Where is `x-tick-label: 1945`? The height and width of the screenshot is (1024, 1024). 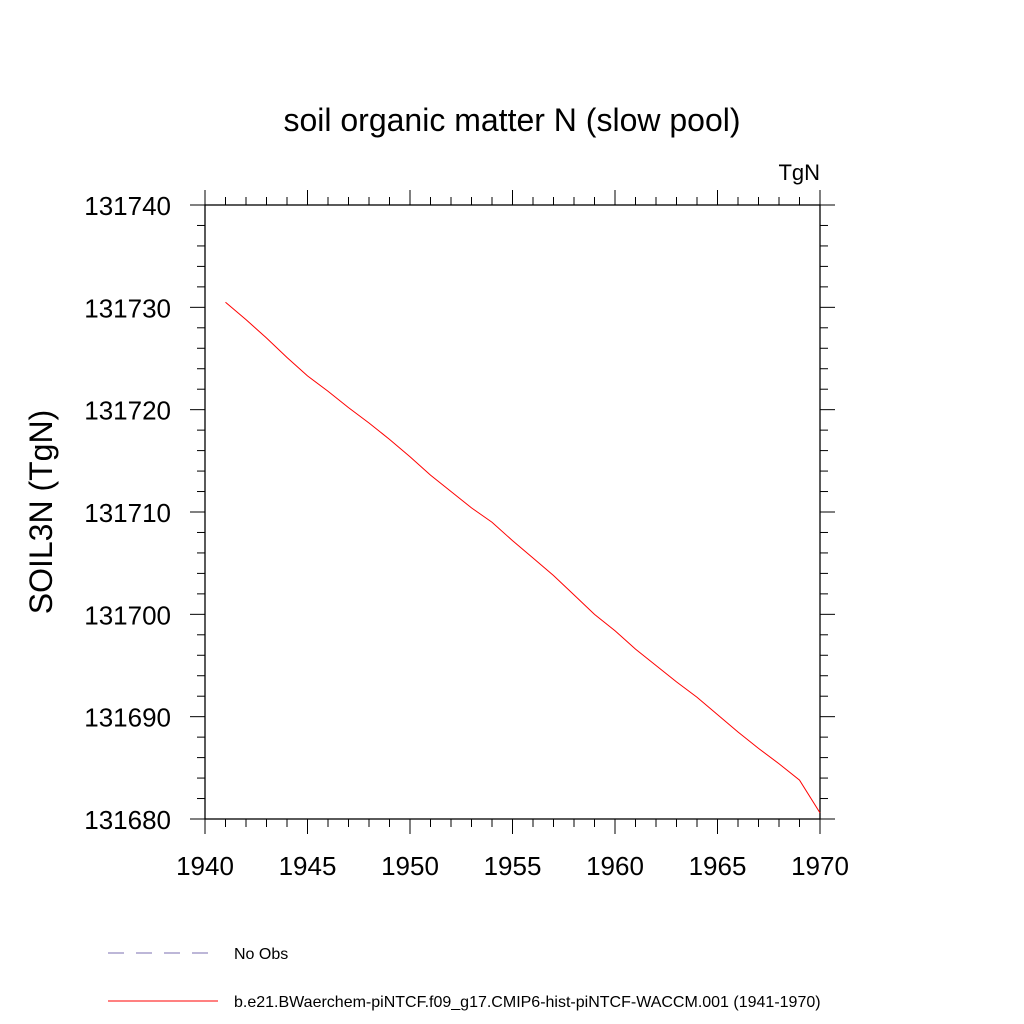 x-tick-label: 1945 is located at coordinates (308, 866).